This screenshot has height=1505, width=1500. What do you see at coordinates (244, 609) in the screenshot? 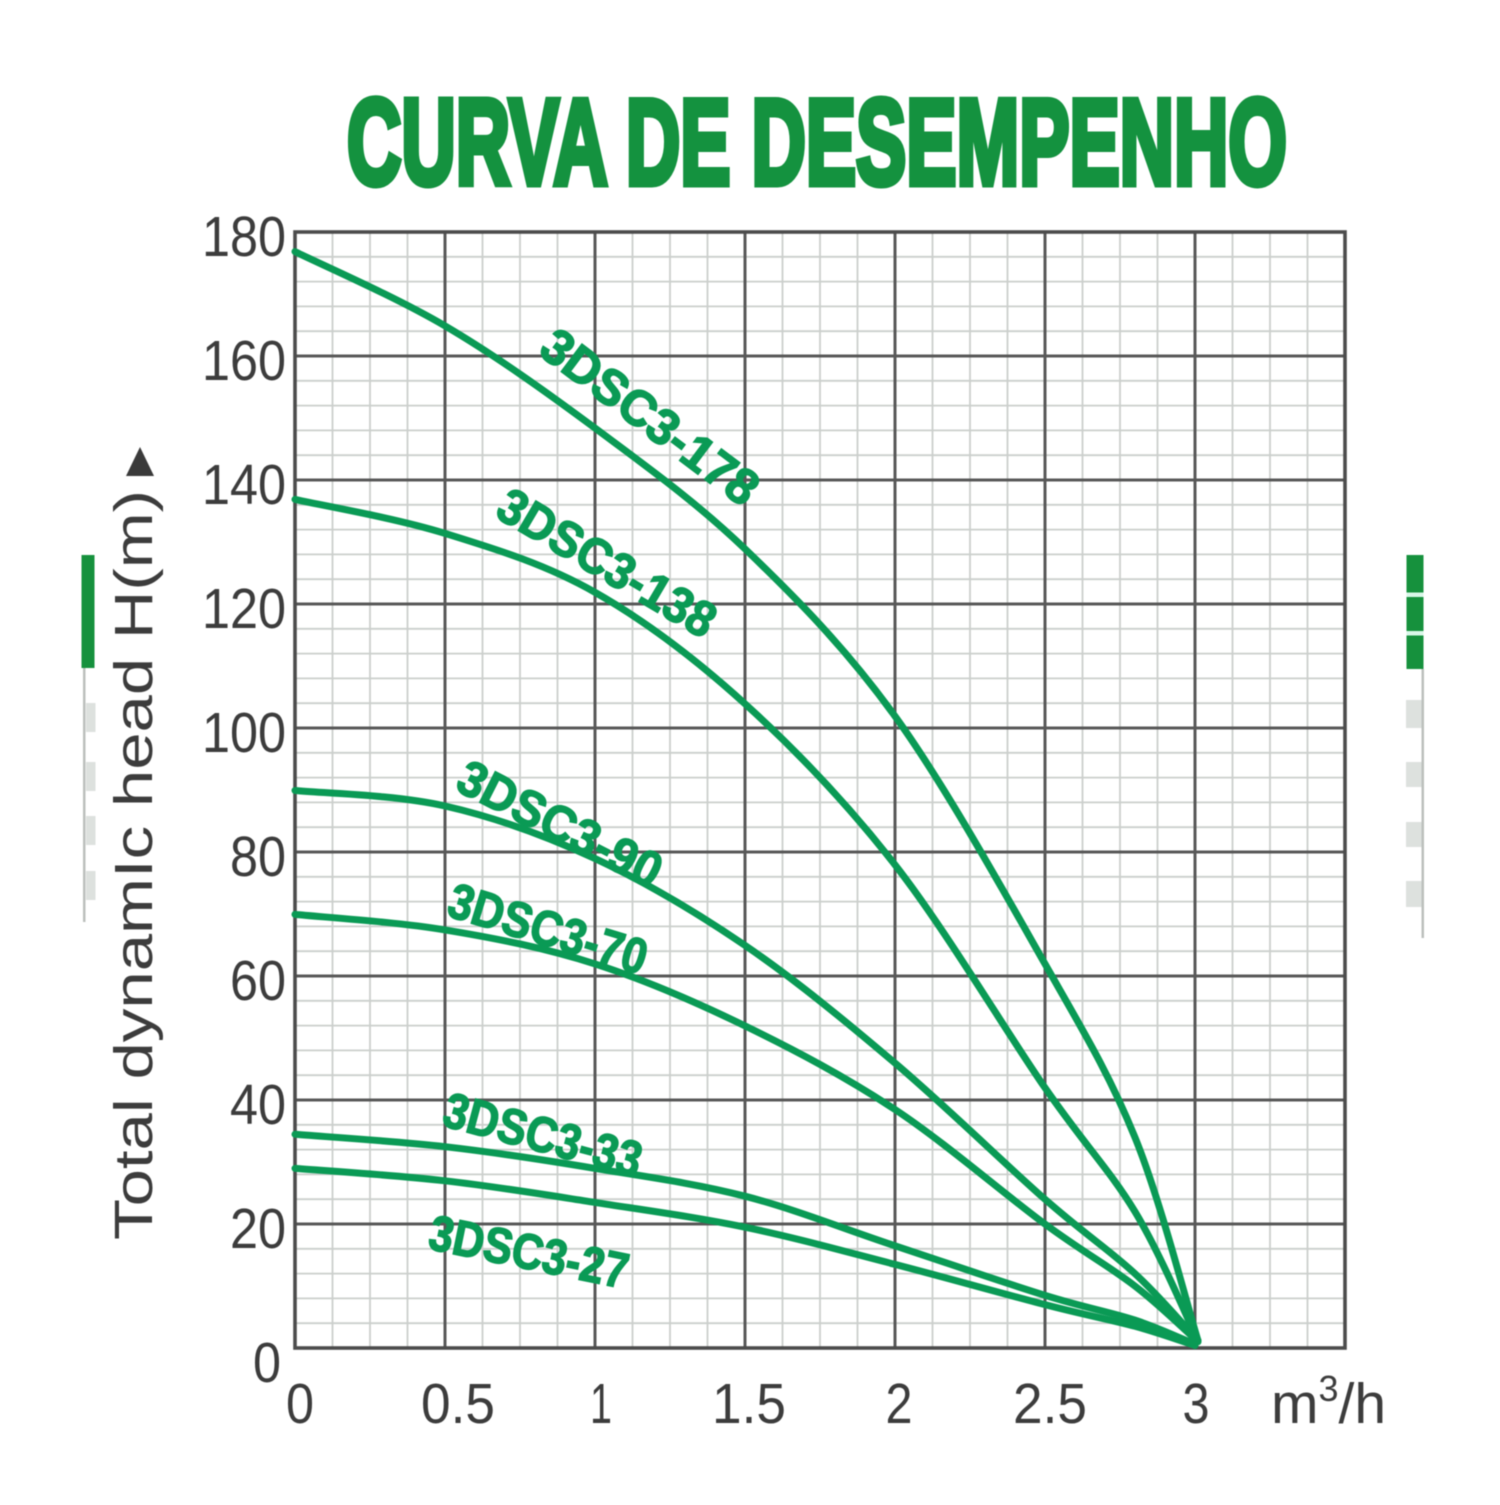
I see `svg-text: 120` at bounding box center [244, 609].